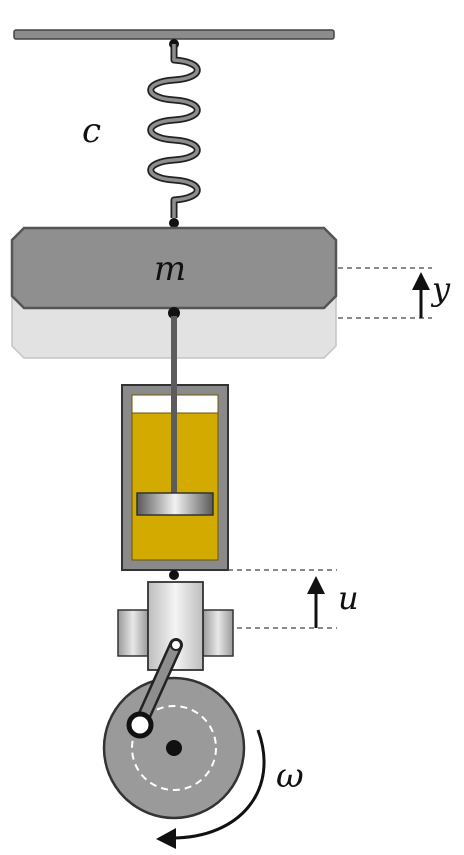 The width and height of the screenshot is (464, 855). What do you see at coordinates (174, 223) in the screenshot?
I see `spring-bottom-joint` at bounding box center [174, 223].